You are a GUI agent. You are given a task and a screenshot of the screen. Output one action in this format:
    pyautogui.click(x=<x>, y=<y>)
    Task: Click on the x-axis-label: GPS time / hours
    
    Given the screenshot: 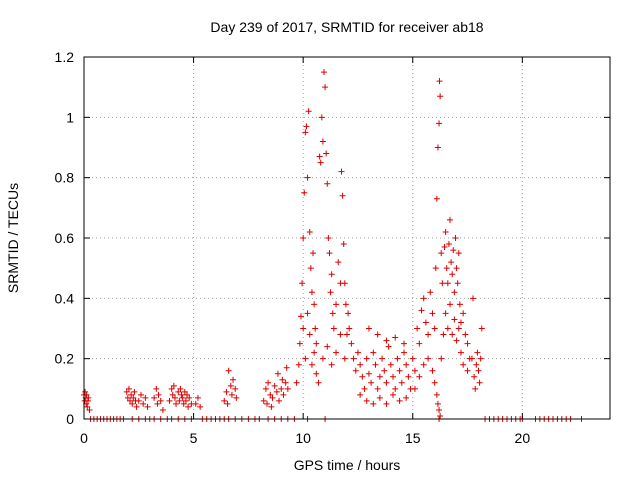 What is the action you would take?
    pyautogui.click(x=347, y=465)
    